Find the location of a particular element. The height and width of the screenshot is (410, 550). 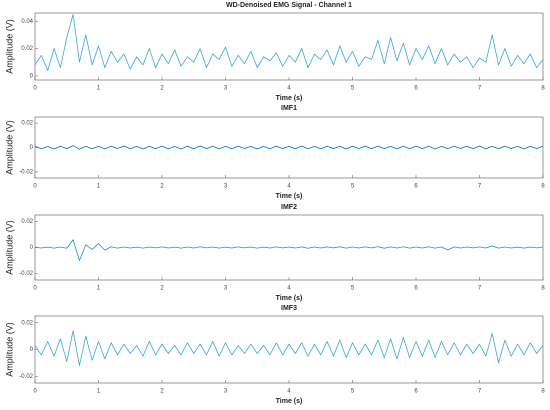

axes-box is located at coordinates (289, 147).